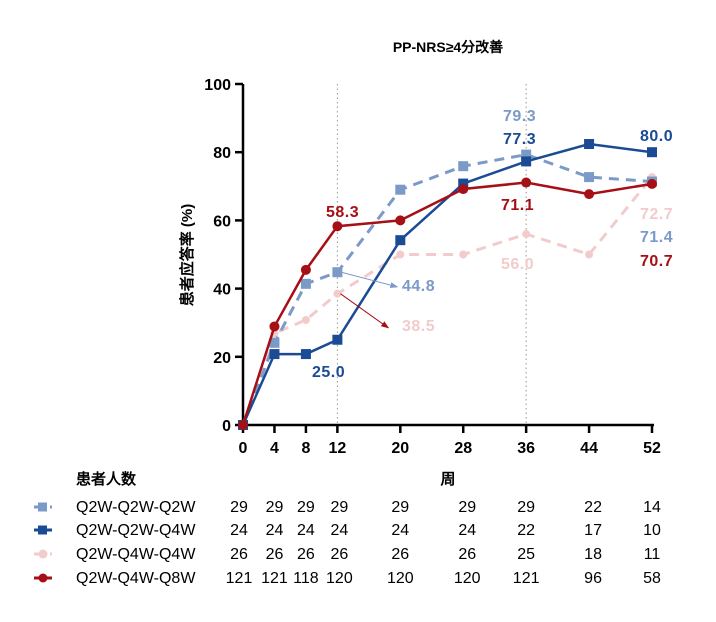 This screenshot has height=622, width=716. I want to click on data-label: 79.3, so click(519, 116).